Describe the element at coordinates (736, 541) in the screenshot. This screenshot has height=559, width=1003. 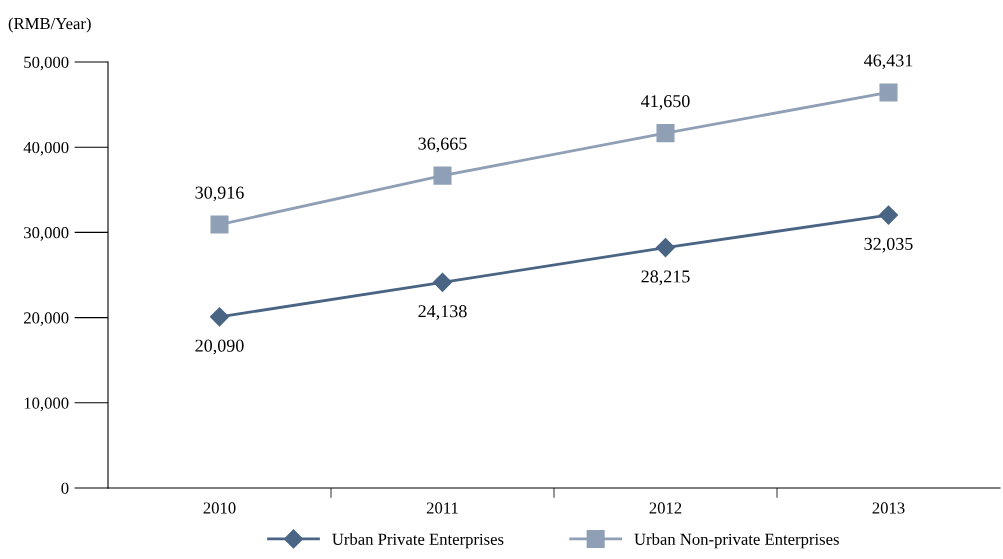
I see `legend-label: Urban Non-private Enterprises` at that location.